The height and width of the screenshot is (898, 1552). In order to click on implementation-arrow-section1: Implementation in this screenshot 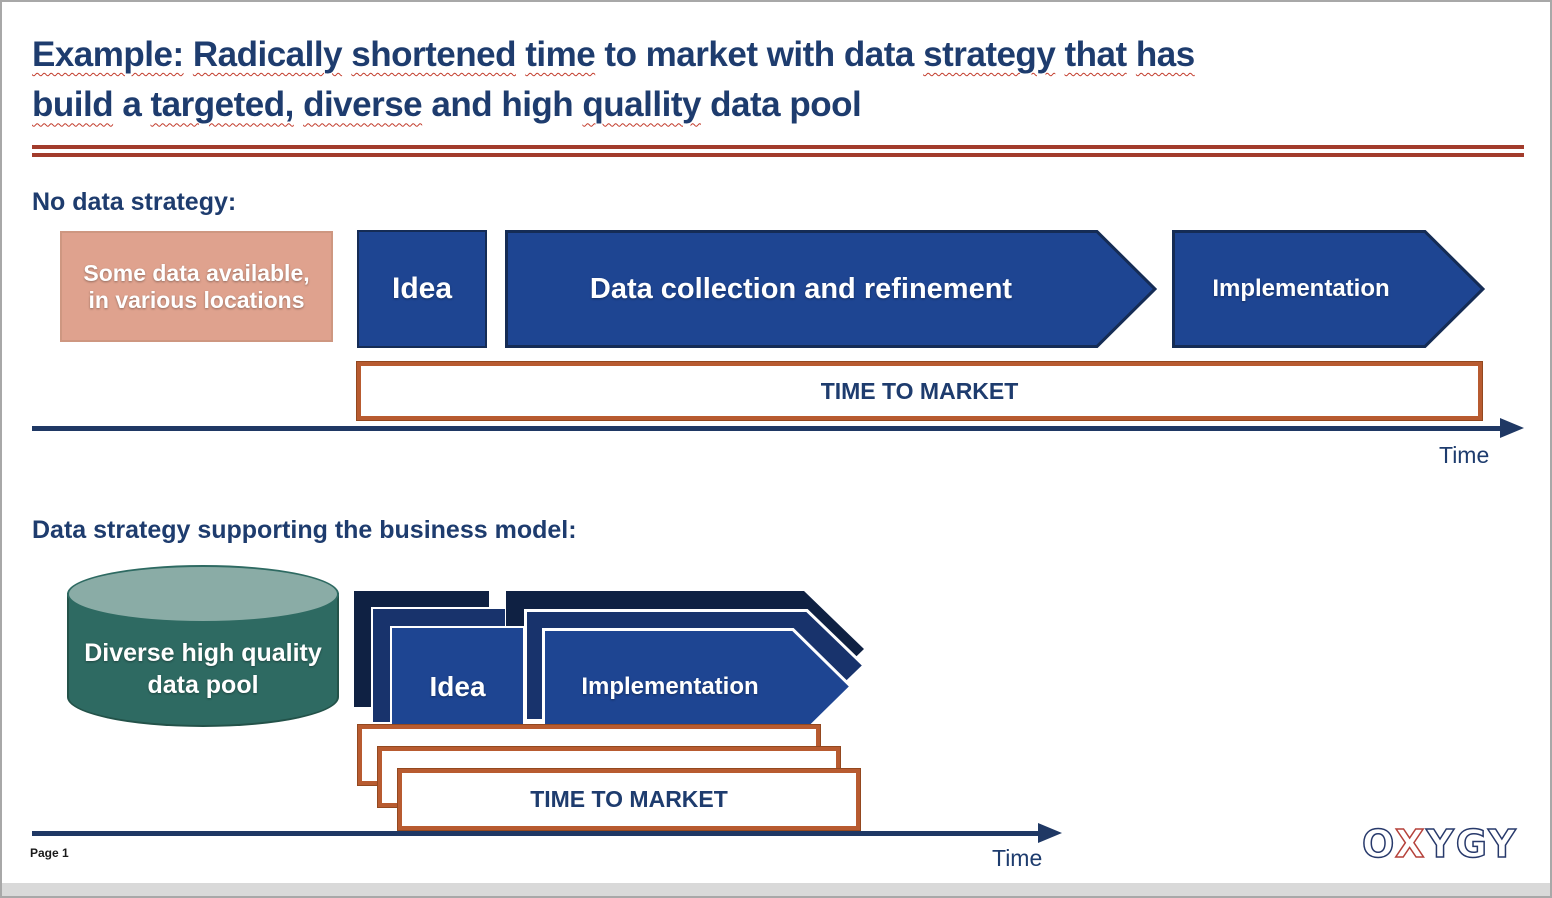, I will do `click(1328, 289)`.